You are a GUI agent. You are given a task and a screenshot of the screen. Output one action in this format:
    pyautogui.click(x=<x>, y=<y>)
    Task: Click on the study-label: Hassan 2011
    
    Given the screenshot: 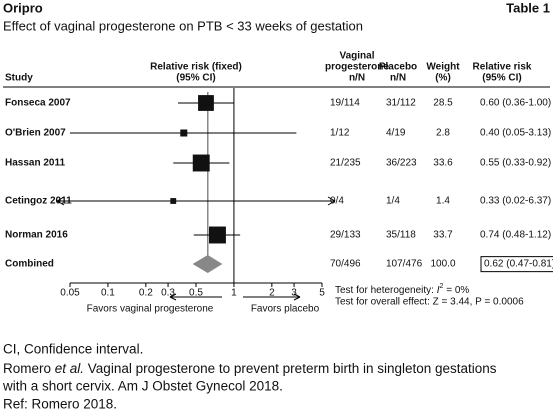 What is the action you would take?
    pyautogui.click(x=35, y=163)
    